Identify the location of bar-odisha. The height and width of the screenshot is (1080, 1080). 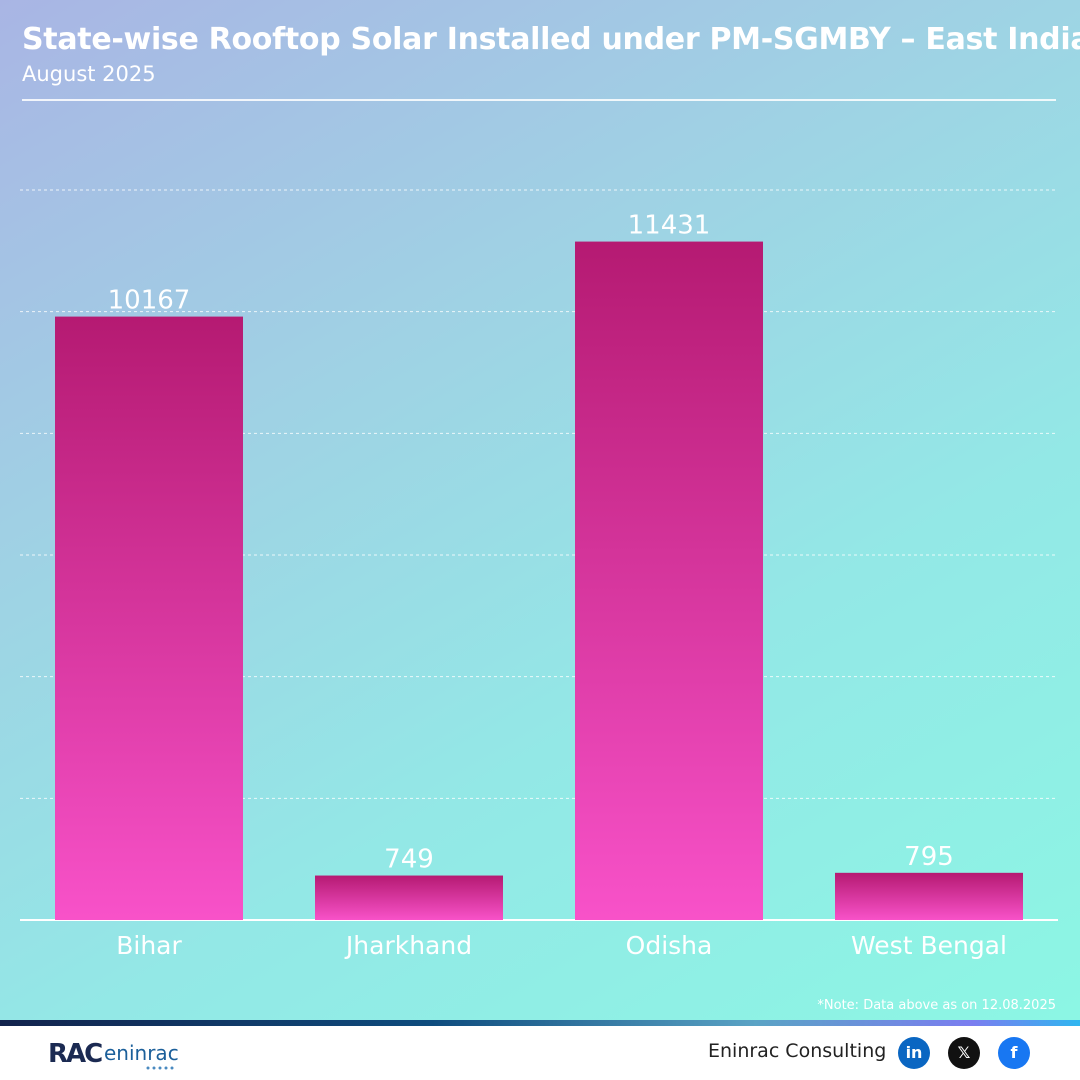
(669, 580).